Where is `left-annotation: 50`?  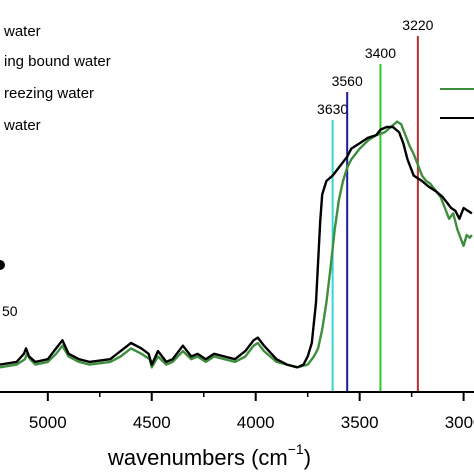
left-annotation: 50 is located at coordinates (10, 311).